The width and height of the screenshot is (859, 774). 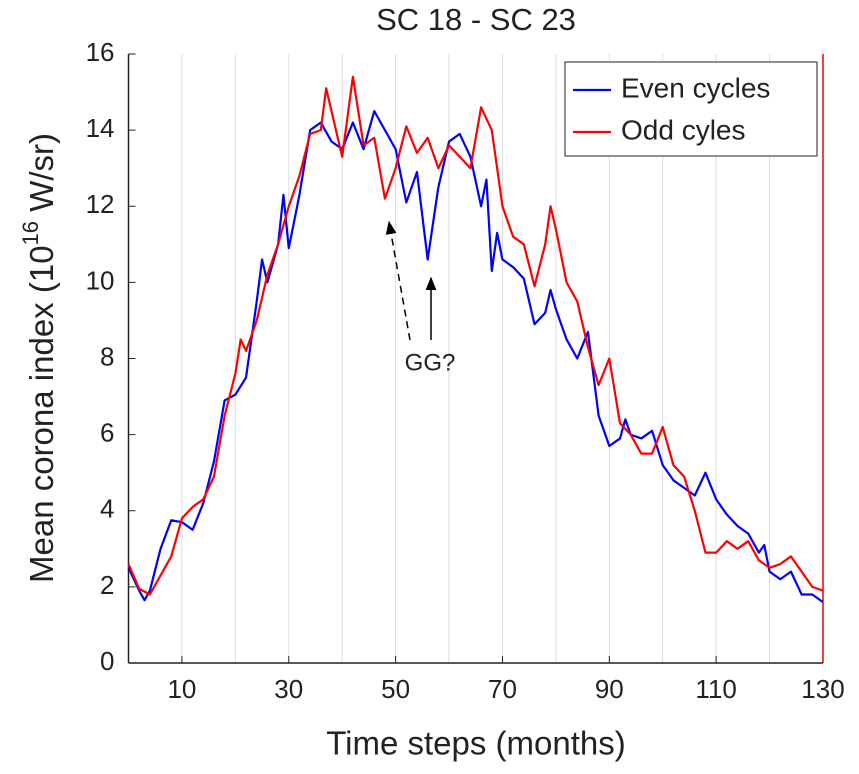 What do you see at coordinates (395, 689) in the screenshot?
I see `x-tick-label: 50` at bounding box center [395, 689].